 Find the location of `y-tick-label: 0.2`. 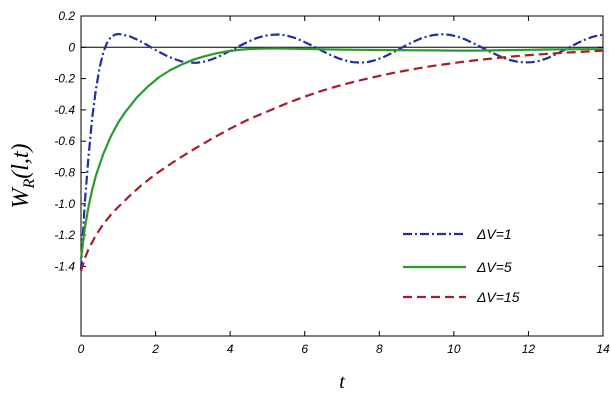

y-tick-label: 0.2 is located at coordinates (66, 16).